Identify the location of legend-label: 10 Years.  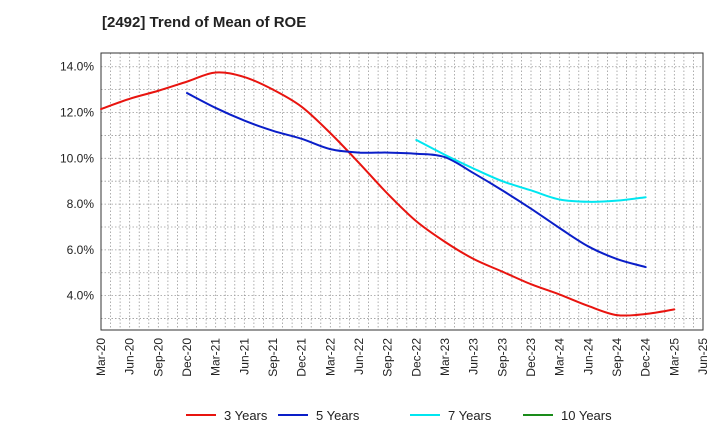
(586, 415).